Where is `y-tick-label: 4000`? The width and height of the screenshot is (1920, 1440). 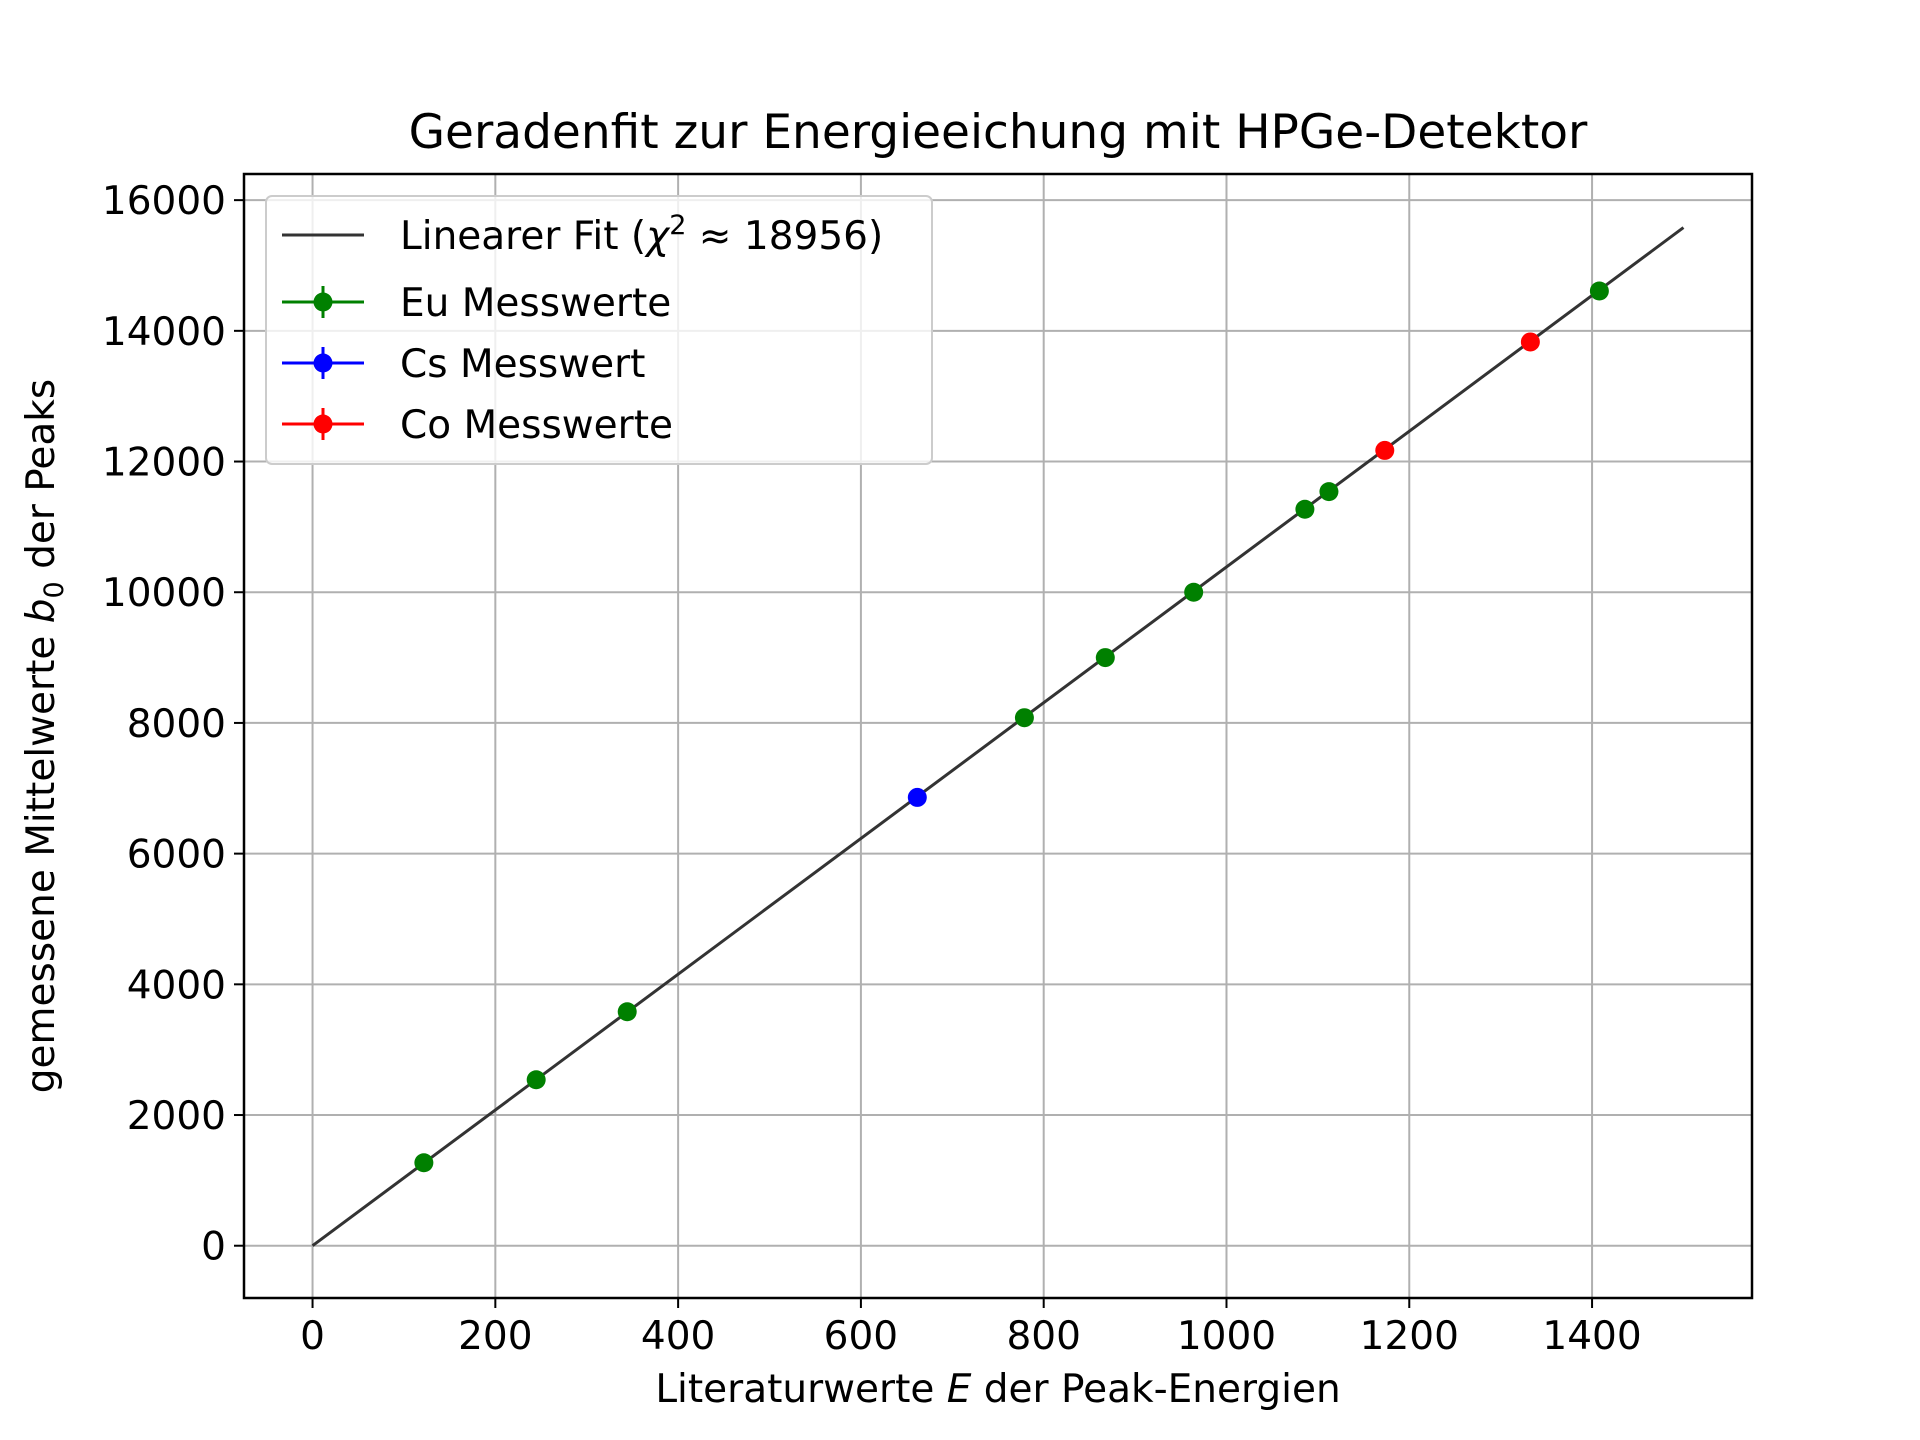
y-tick-label: 4000 is located at coordinates (176, 985).